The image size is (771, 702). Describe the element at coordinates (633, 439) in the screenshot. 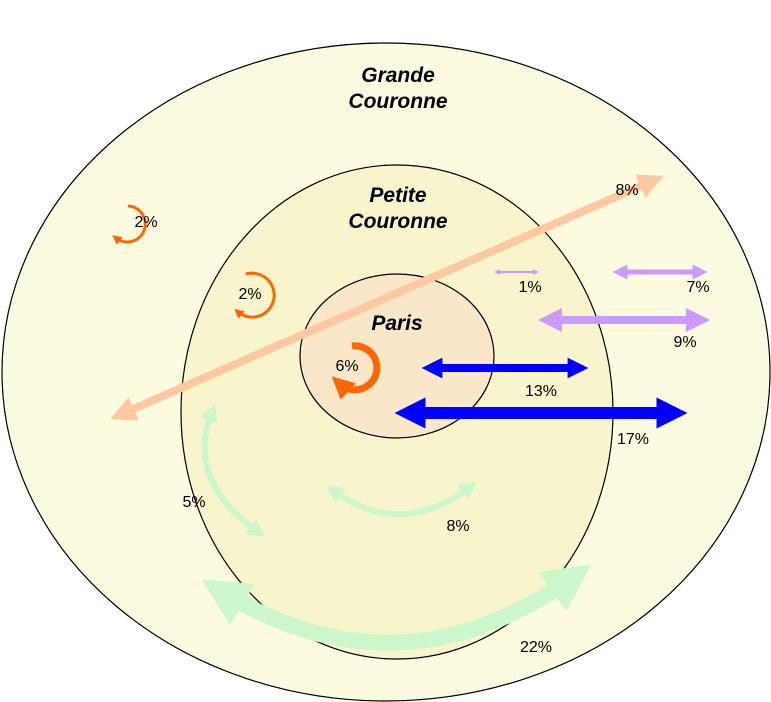

I see `flow-label: 17%` at that location.